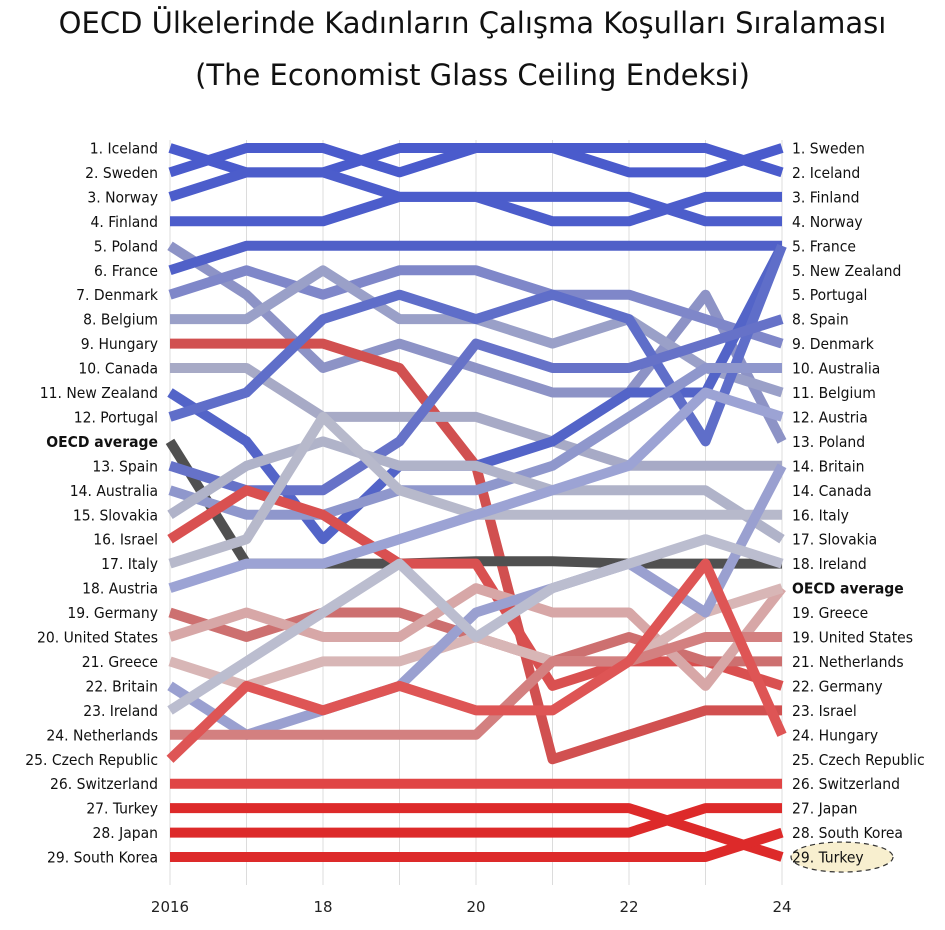  I want to click on left-label: 12. Portugal, so click(116, 417).